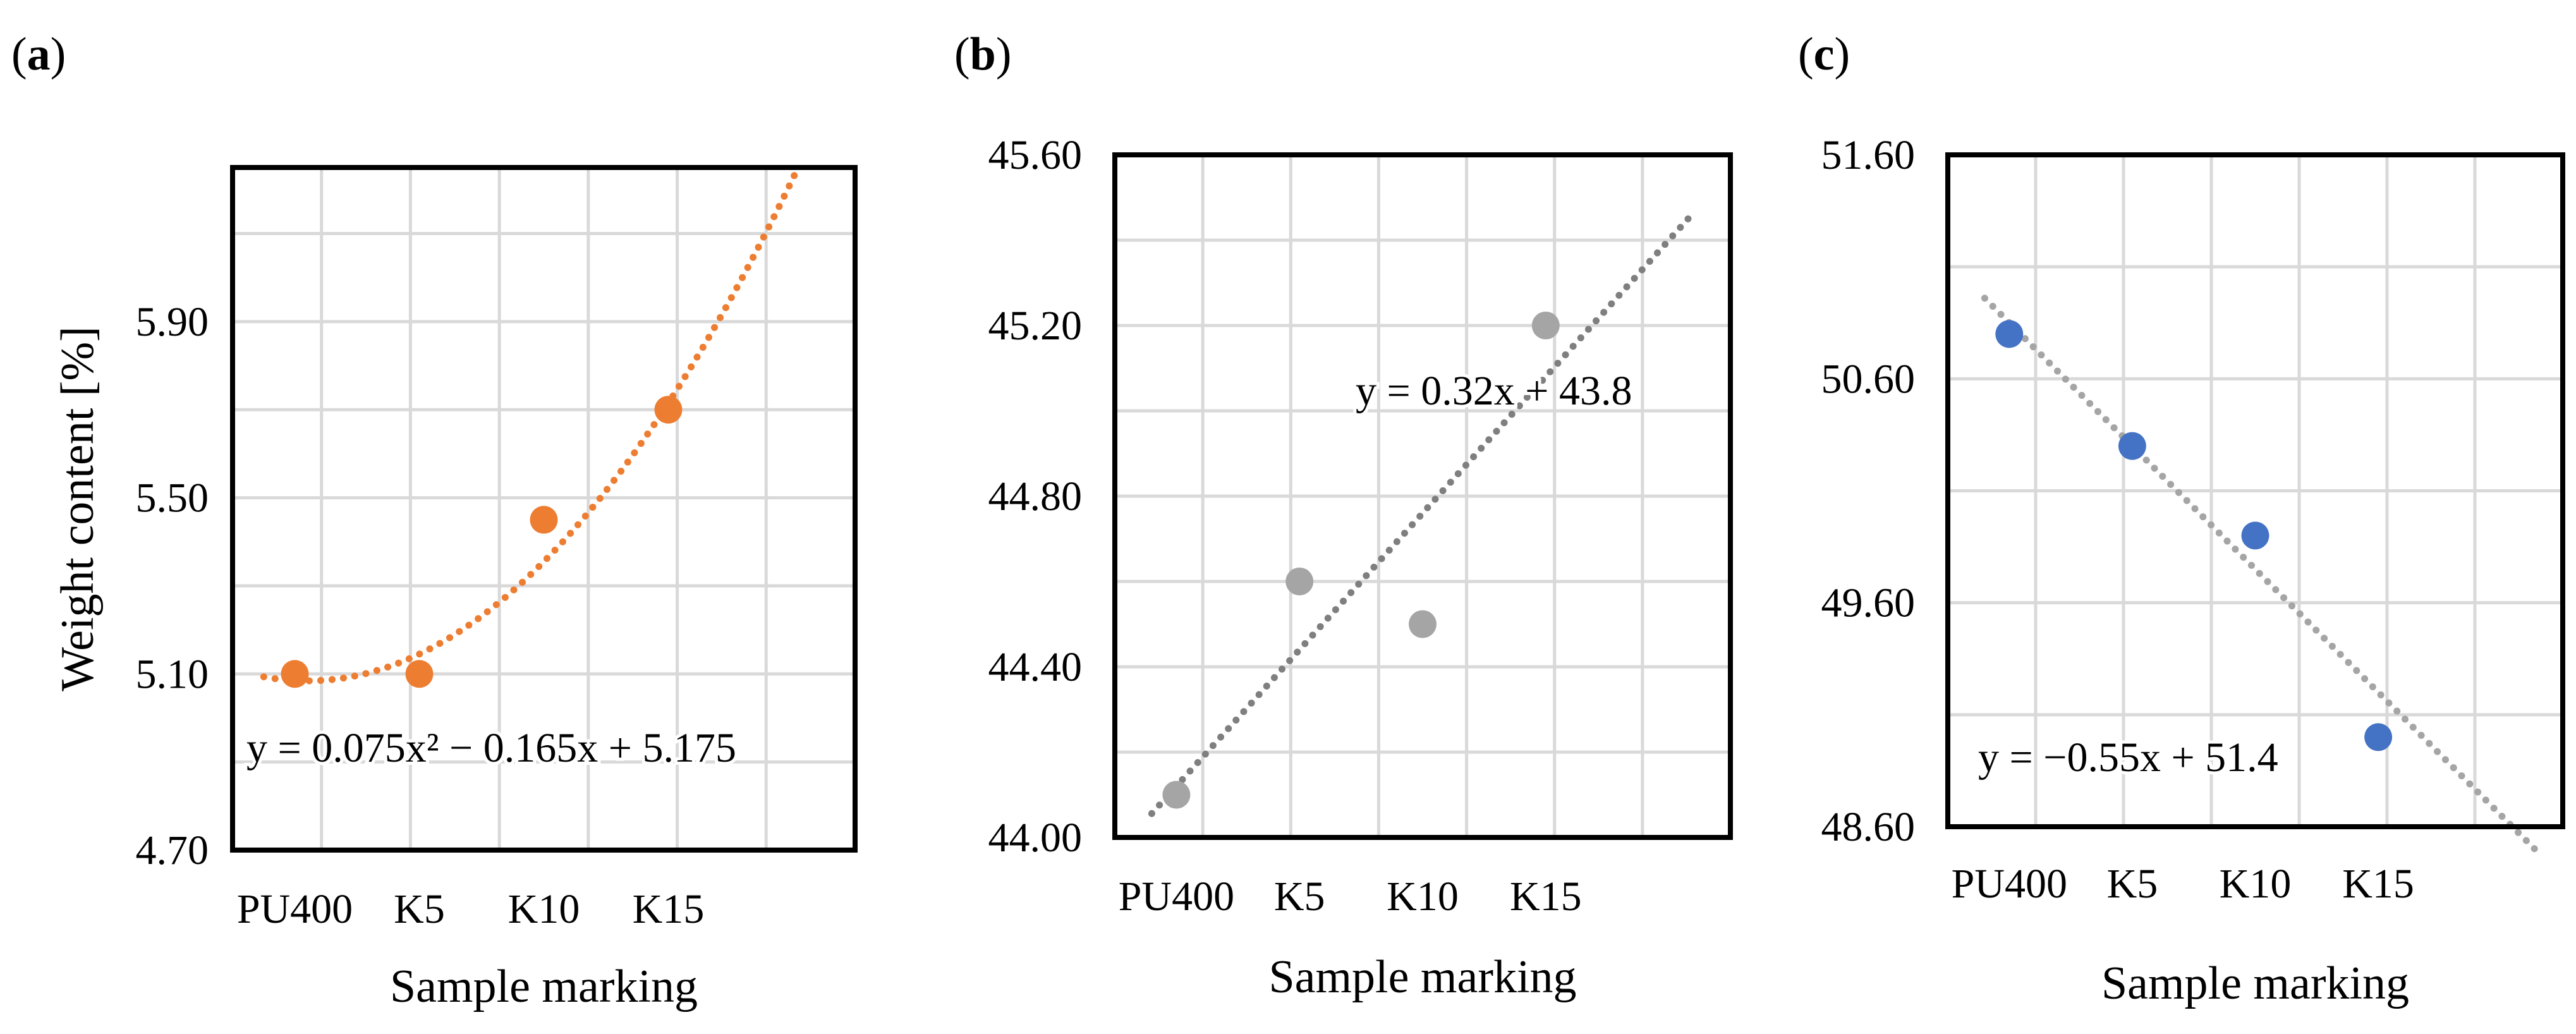 The image size is (2576, 1034). I want to click on y-axis-title: Weight content [%], so click(78, 509).